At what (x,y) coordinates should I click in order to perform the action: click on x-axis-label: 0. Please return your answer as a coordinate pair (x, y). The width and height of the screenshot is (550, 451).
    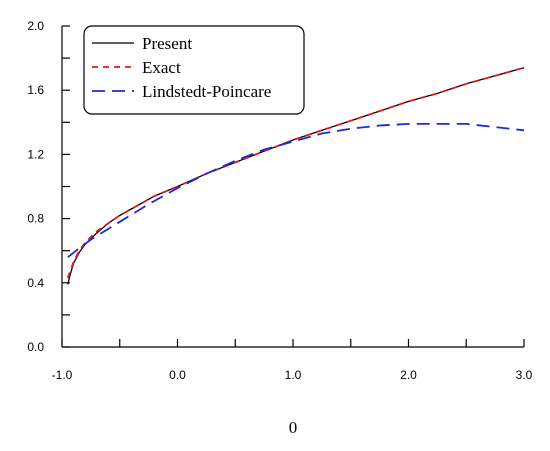
    Looking at the image, I should click on (293, 427).